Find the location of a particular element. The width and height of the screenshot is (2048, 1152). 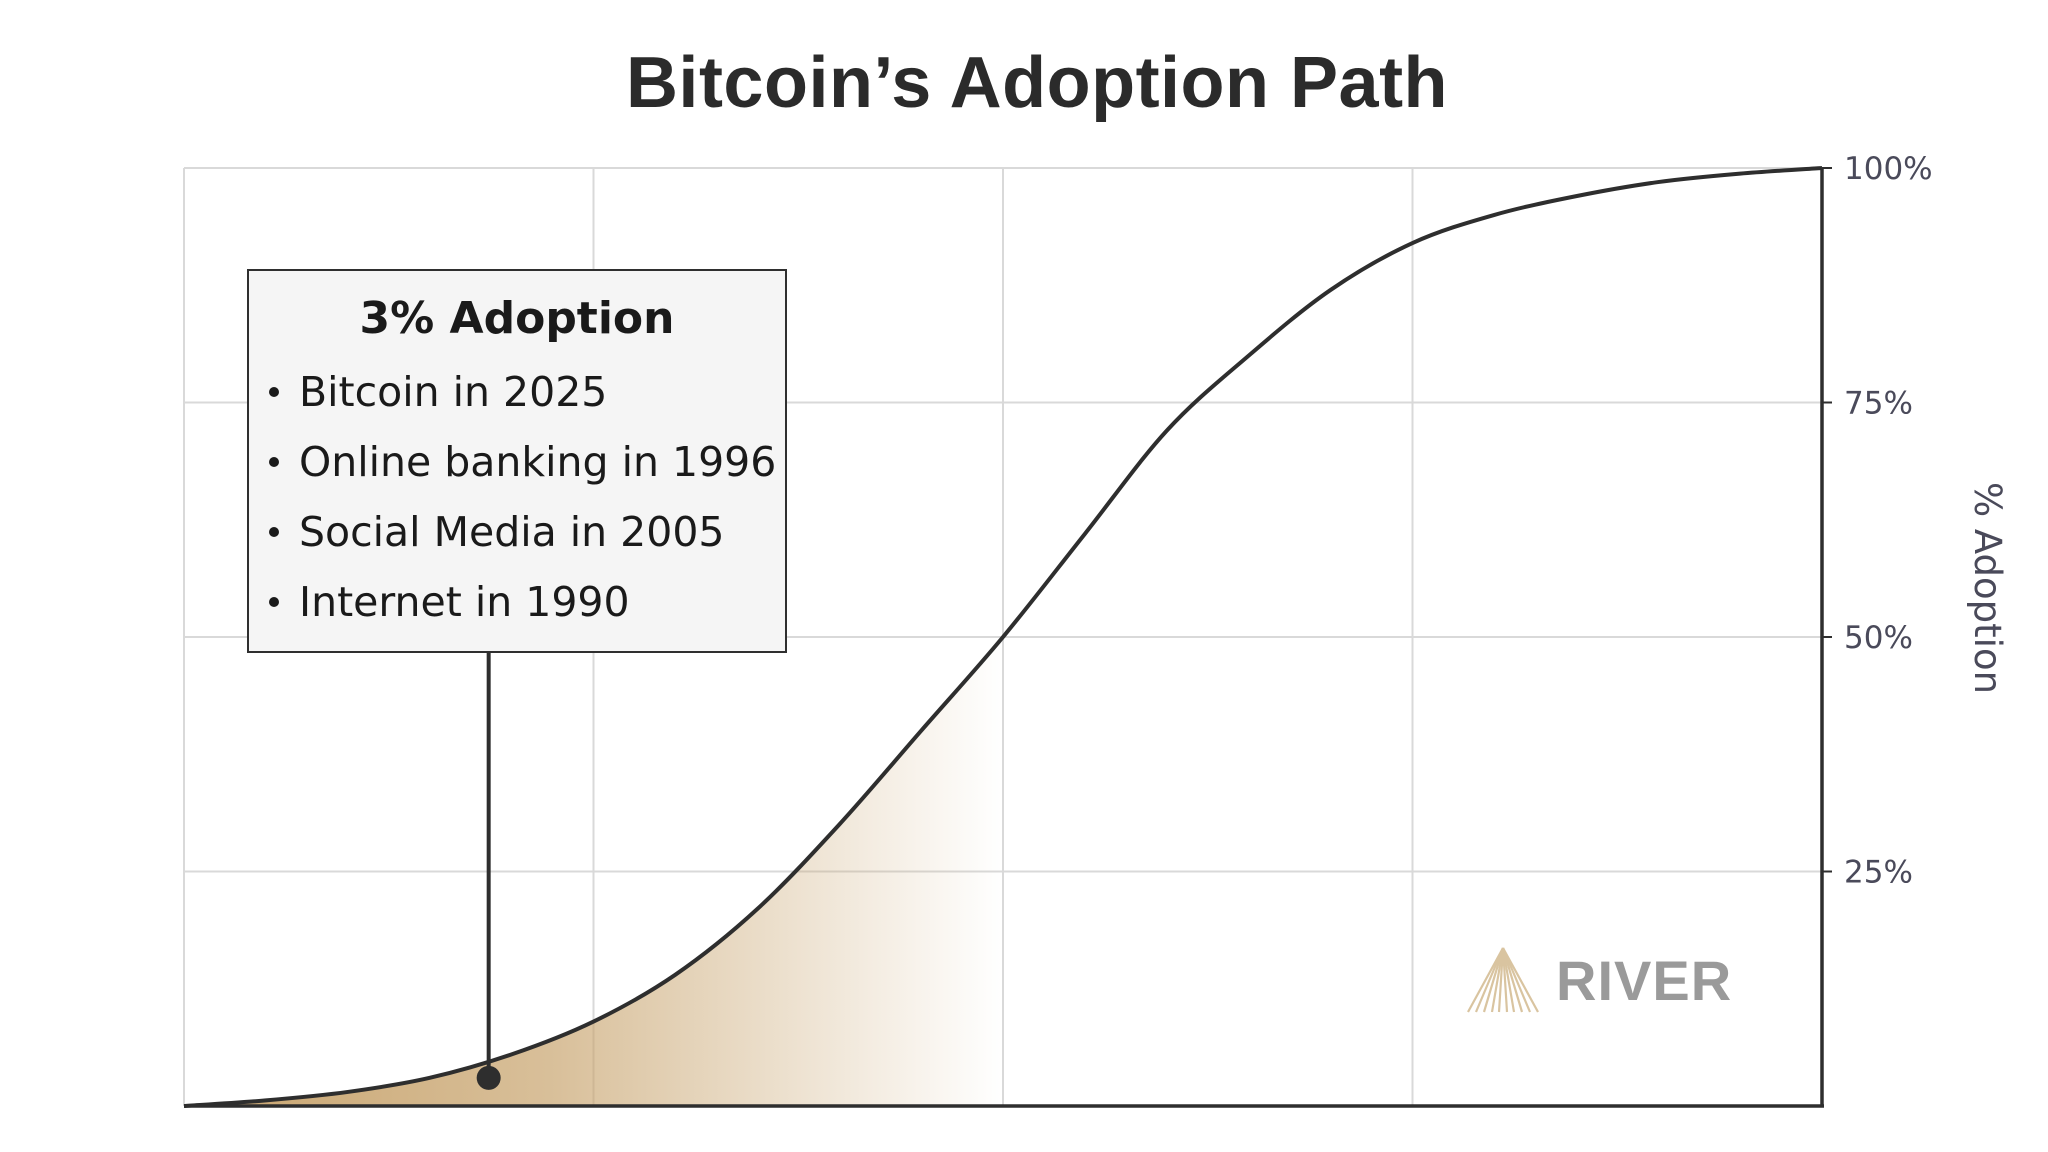

chart-title: Bitcoin’s Adoption Path is located at coordinates (1037, 83).